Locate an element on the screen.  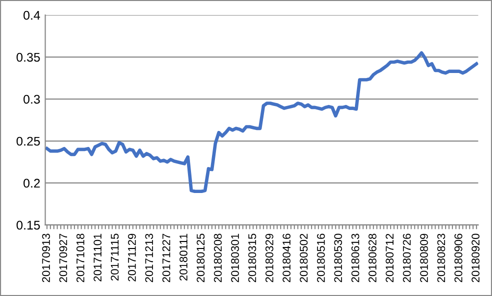
x-tick-label: 20180712 is located at coordinates (390, 258).